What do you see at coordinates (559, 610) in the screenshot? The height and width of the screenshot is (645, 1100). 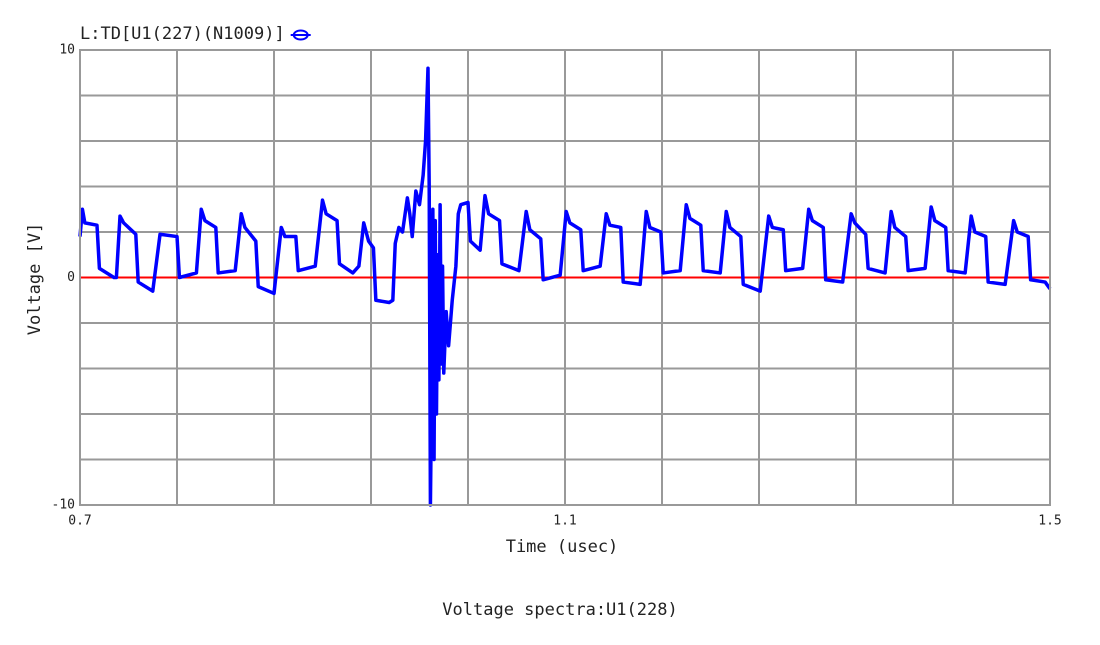 I see `caption: Voltage spectra:U1(228)` at bounding box center [559, 610].